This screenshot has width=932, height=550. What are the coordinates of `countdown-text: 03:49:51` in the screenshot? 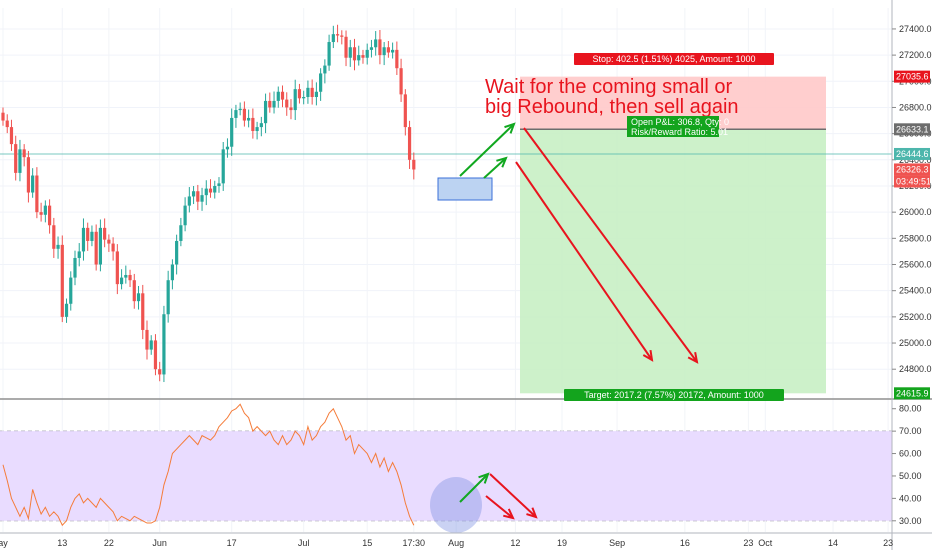 It's located at (913, 181).